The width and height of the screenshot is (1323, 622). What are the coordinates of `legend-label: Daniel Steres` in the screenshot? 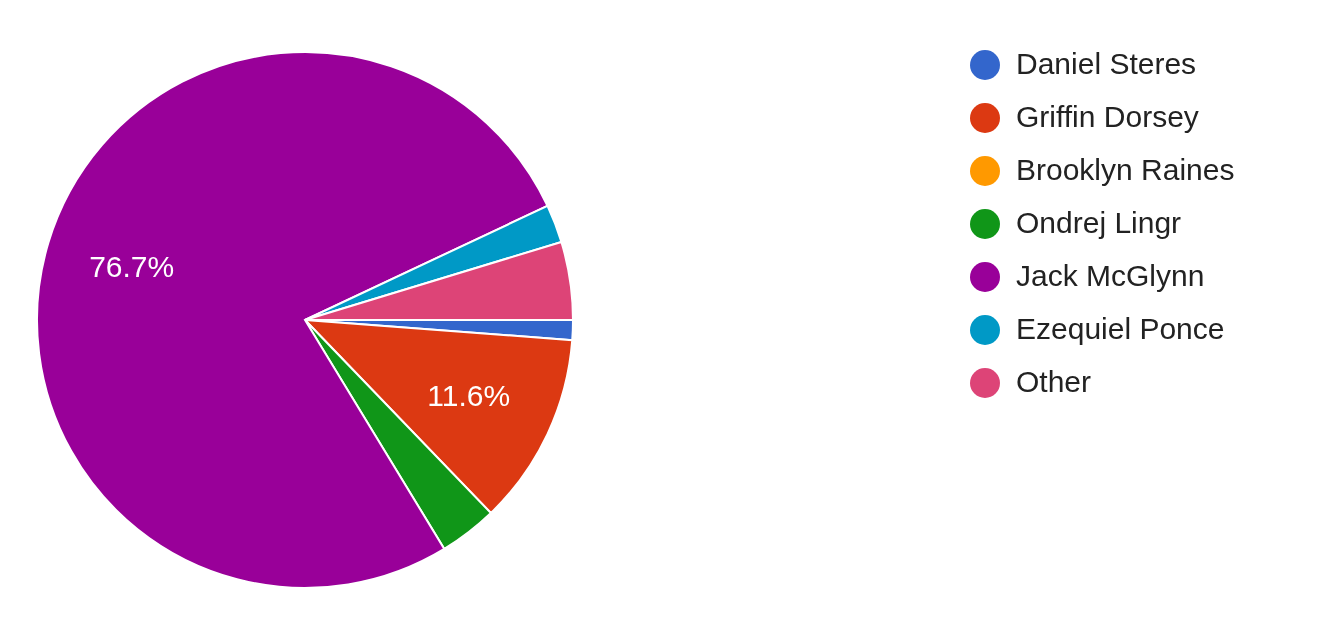 It's located at (1106, 63).